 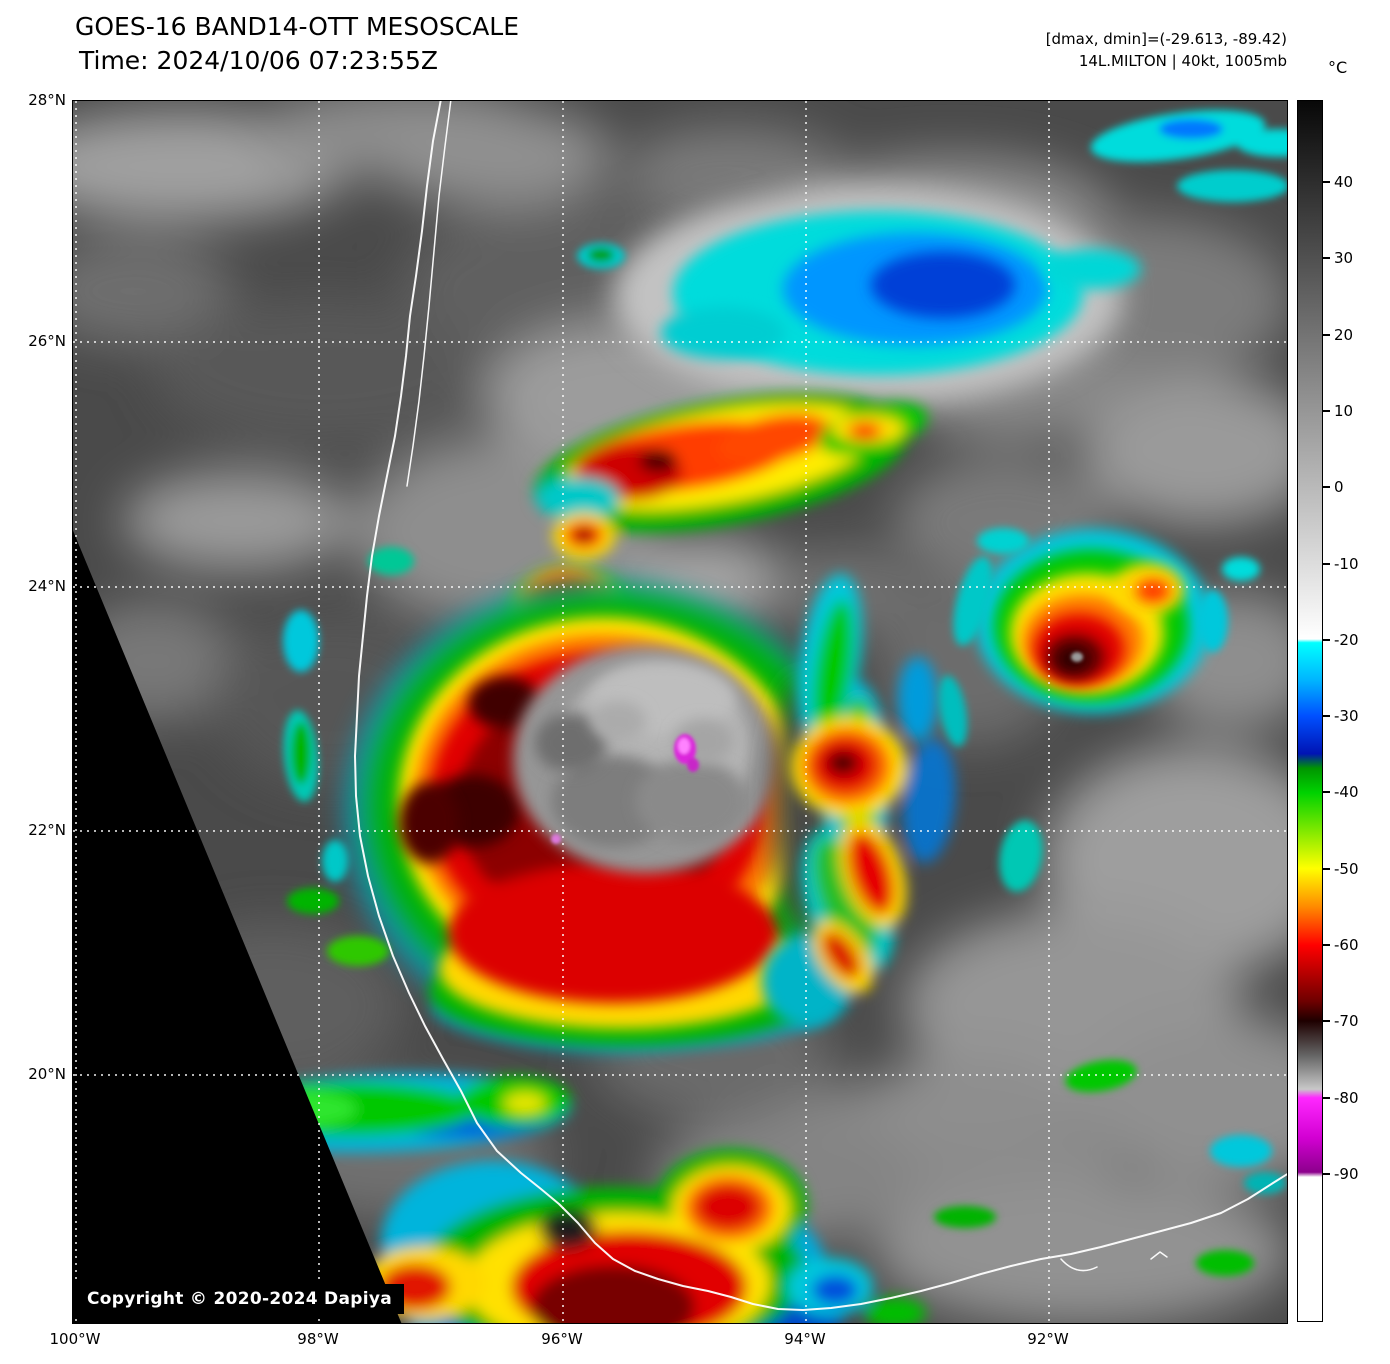 I want to click on storm-milton, so click(x=601, y=817).